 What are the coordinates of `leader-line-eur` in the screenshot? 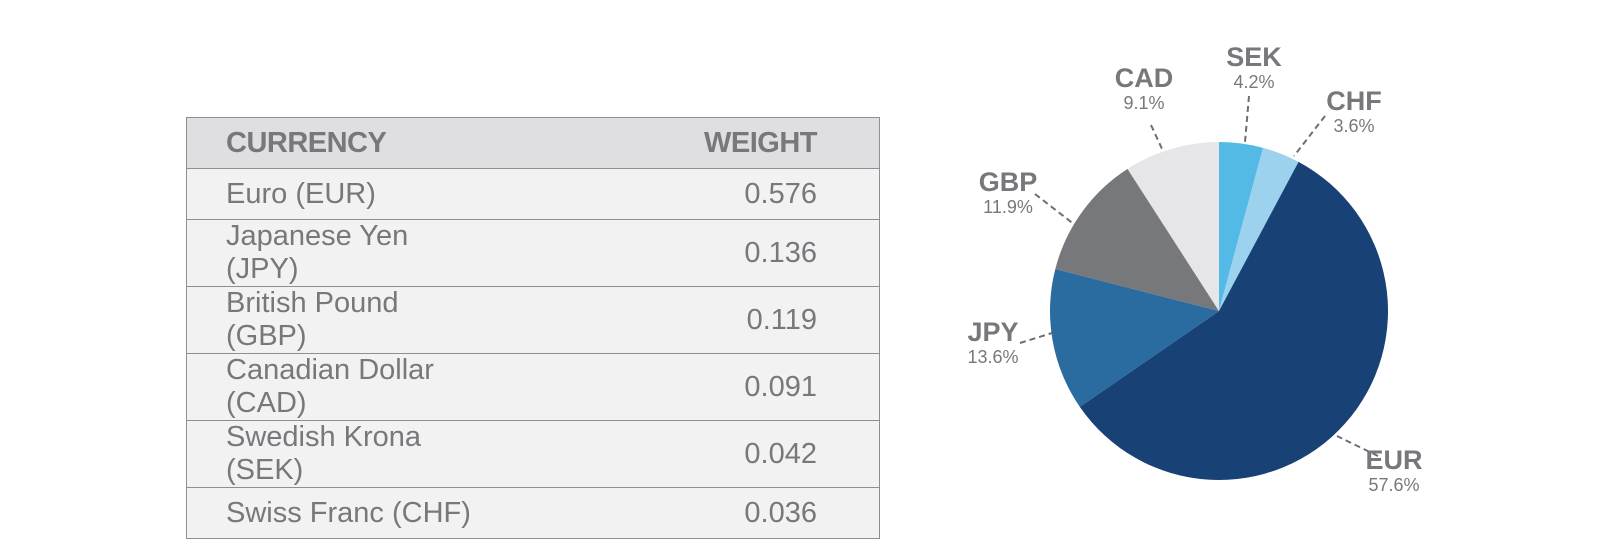 It's located at (1357, 446).